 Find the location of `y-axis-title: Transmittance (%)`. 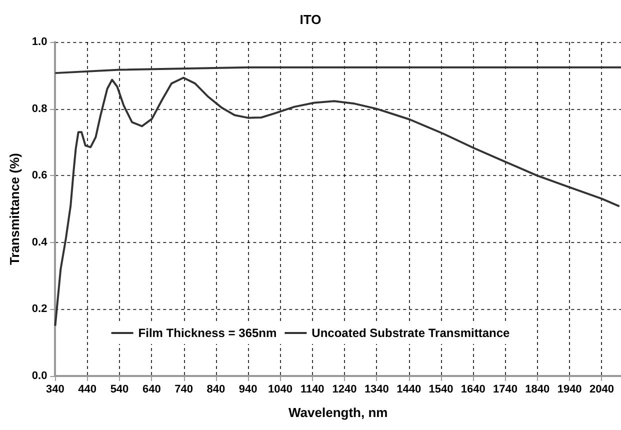

y-axis-title: Transmittance (%) is located at coordinates (14, 209).